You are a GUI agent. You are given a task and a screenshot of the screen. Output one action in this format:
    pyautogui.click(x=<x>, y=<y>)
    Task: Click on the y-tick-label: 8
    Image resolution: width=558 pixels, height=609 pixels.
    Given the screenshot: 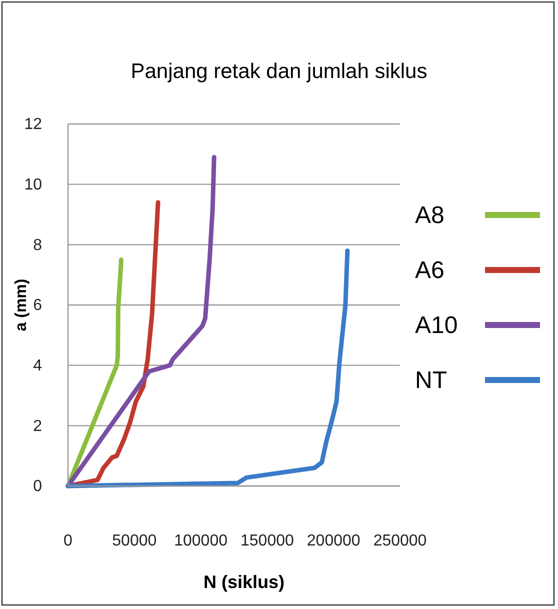 What is the action you would take?
    pyautogui.click(x=37, y=245)
    